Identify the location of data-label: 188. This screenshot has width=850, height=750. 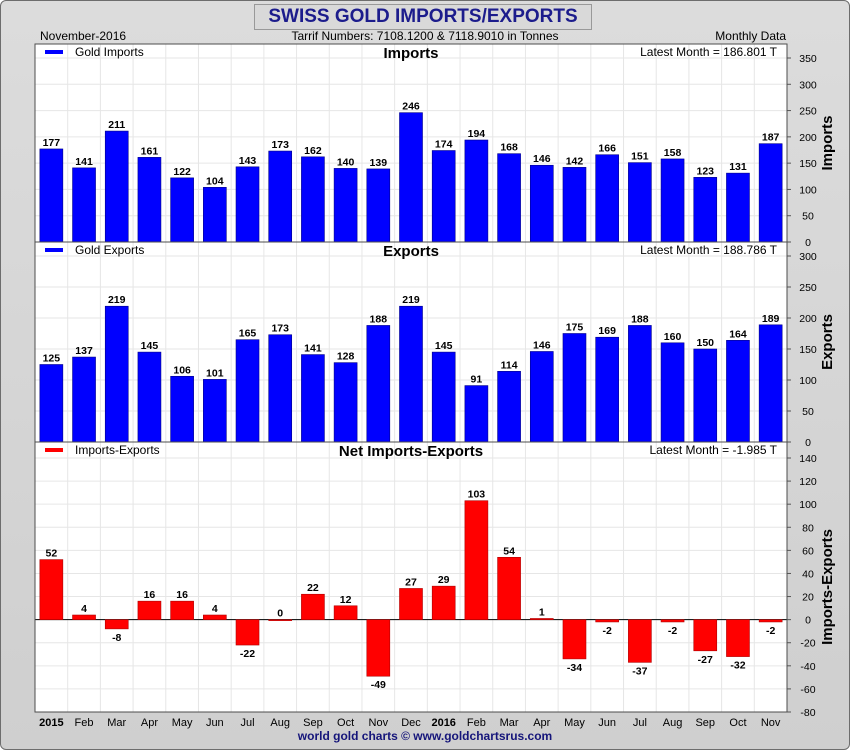
(640, 319).